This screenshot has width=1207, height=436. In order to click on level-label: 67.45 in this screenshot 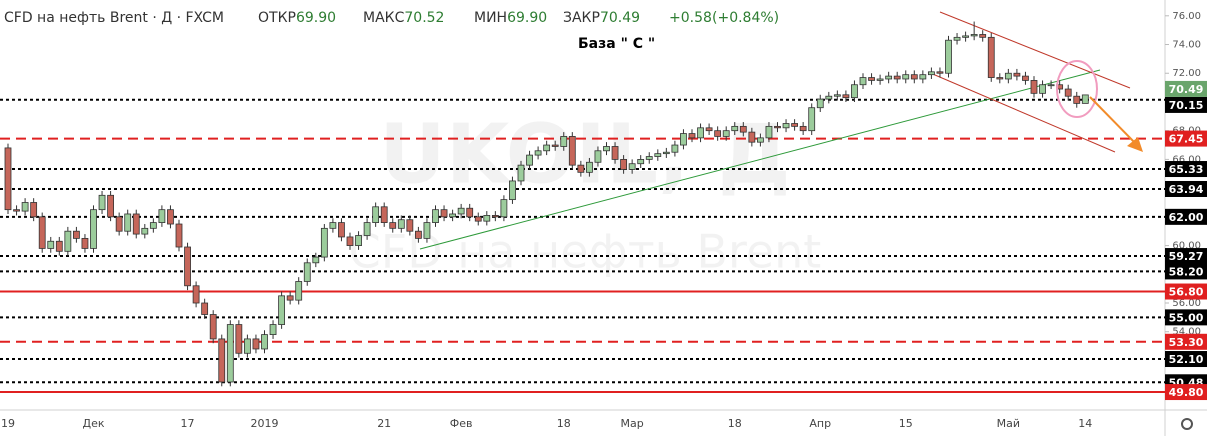, I will do `click(1186, 139)`.